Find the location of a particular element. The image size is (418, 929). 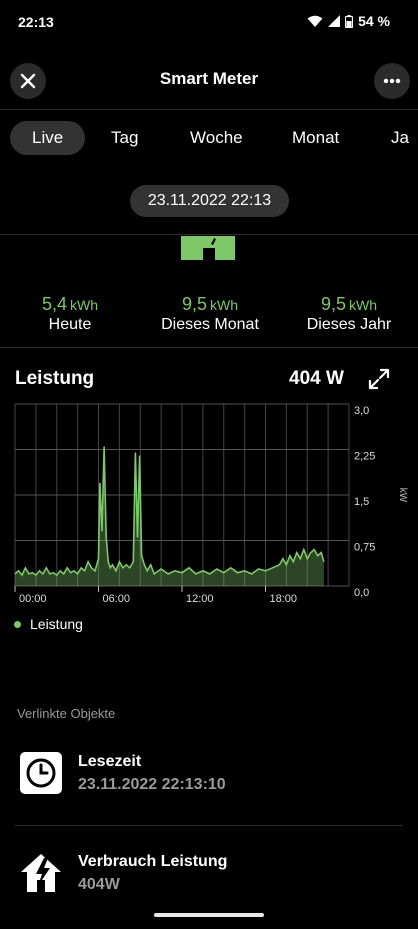

date-selector: 23.11.2022 22:13 is located at coordinates (209, 201).